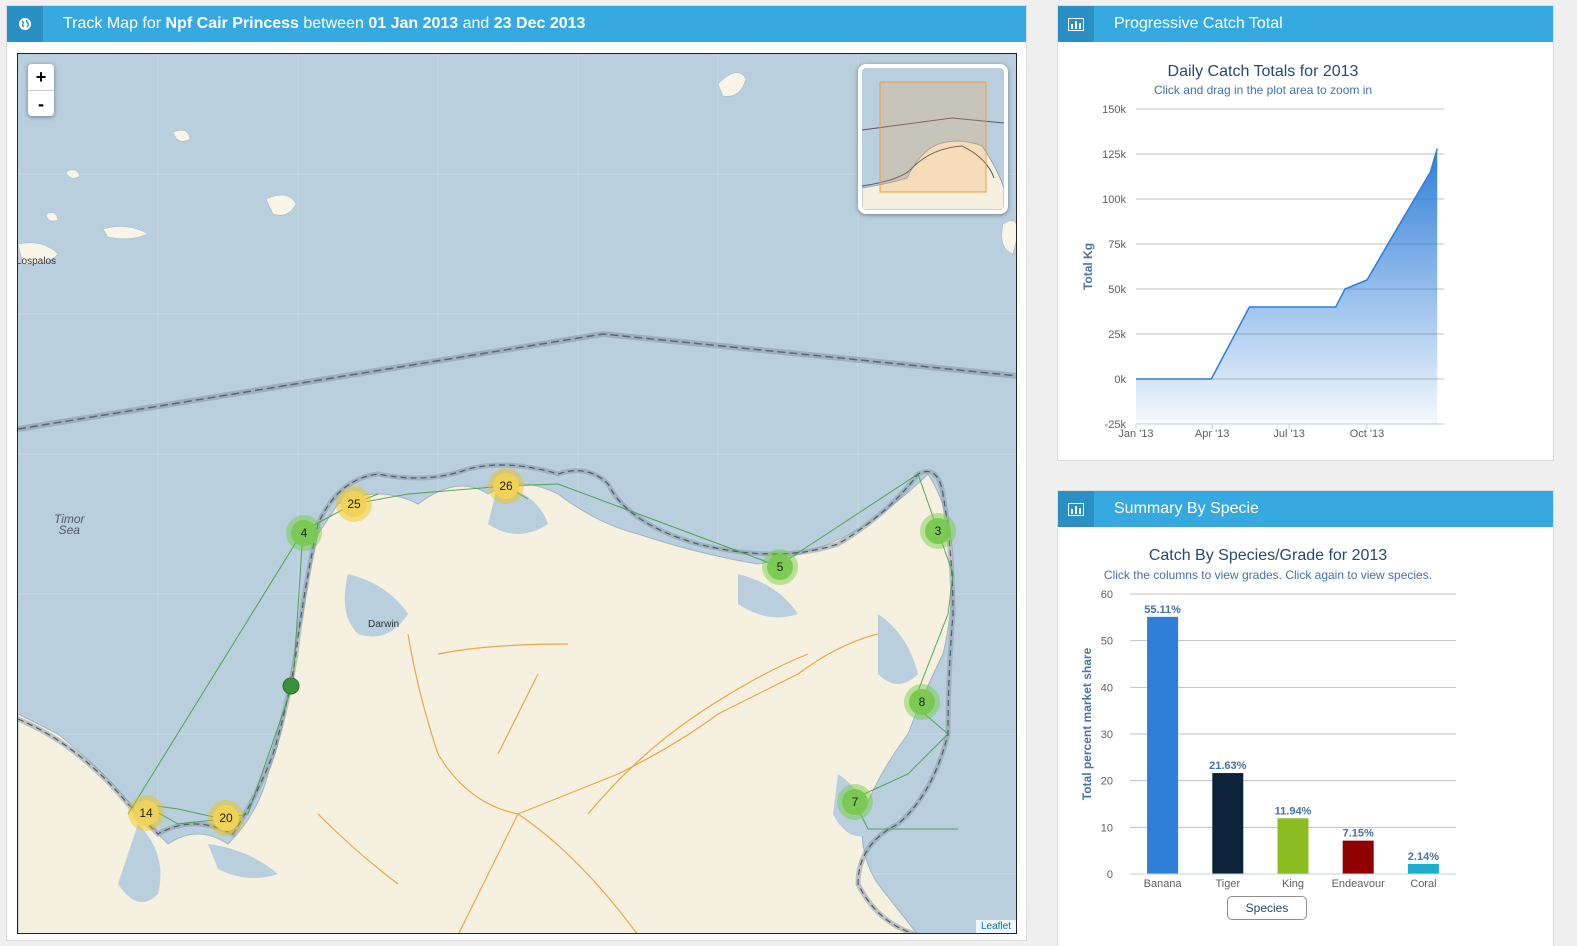 The height and width of the screenshot is (946, 1577). I want to click on cluster-marker: 20, so click(226, 818).